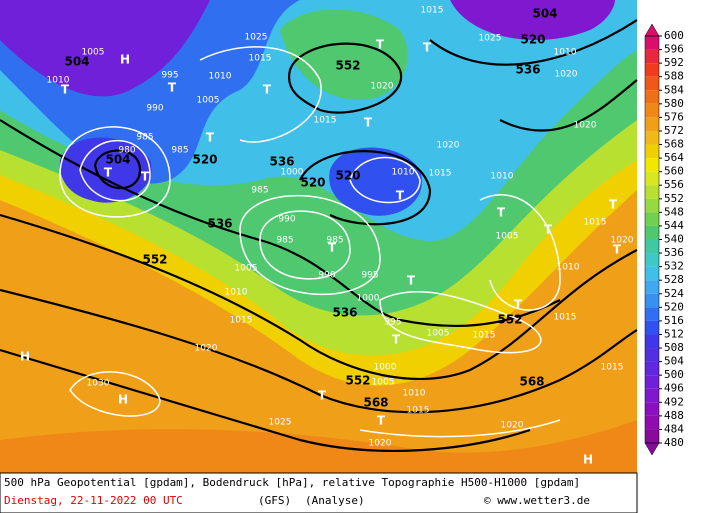 The width and height of the screenshot is (704, 513). What do you see at coordinates (335, 500) in the screenshot?
I see `footer-analysis: (Analyse)` at bounding box center [335, 500].